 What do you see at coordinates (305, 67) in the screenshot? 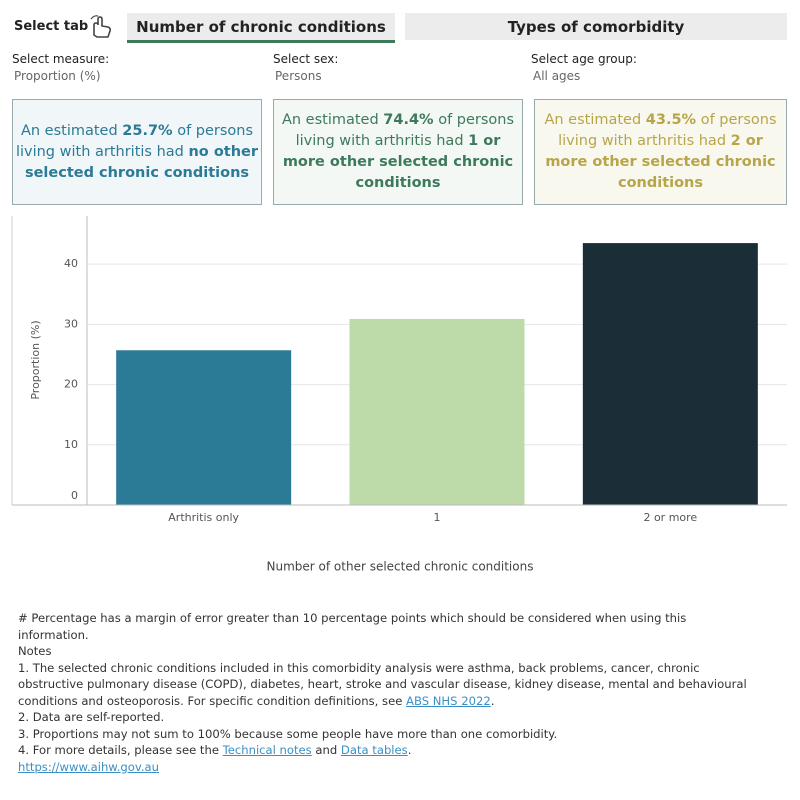
I see `filter: Select sex: Persons` at bounding box center [305, 67].